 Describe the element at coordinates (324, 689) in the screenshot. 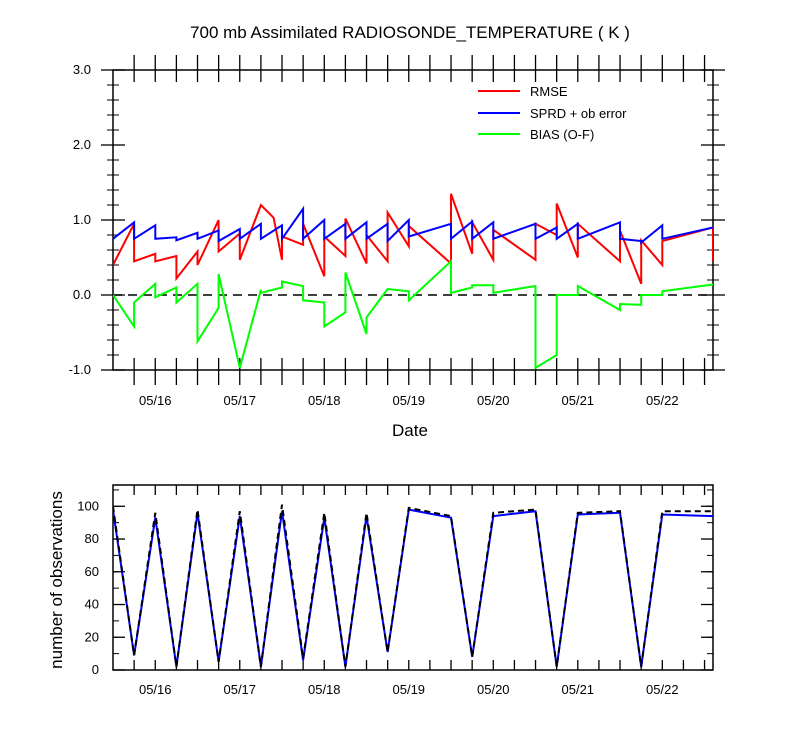

I see `bottom-x-tick-label: 05/18` at that location.